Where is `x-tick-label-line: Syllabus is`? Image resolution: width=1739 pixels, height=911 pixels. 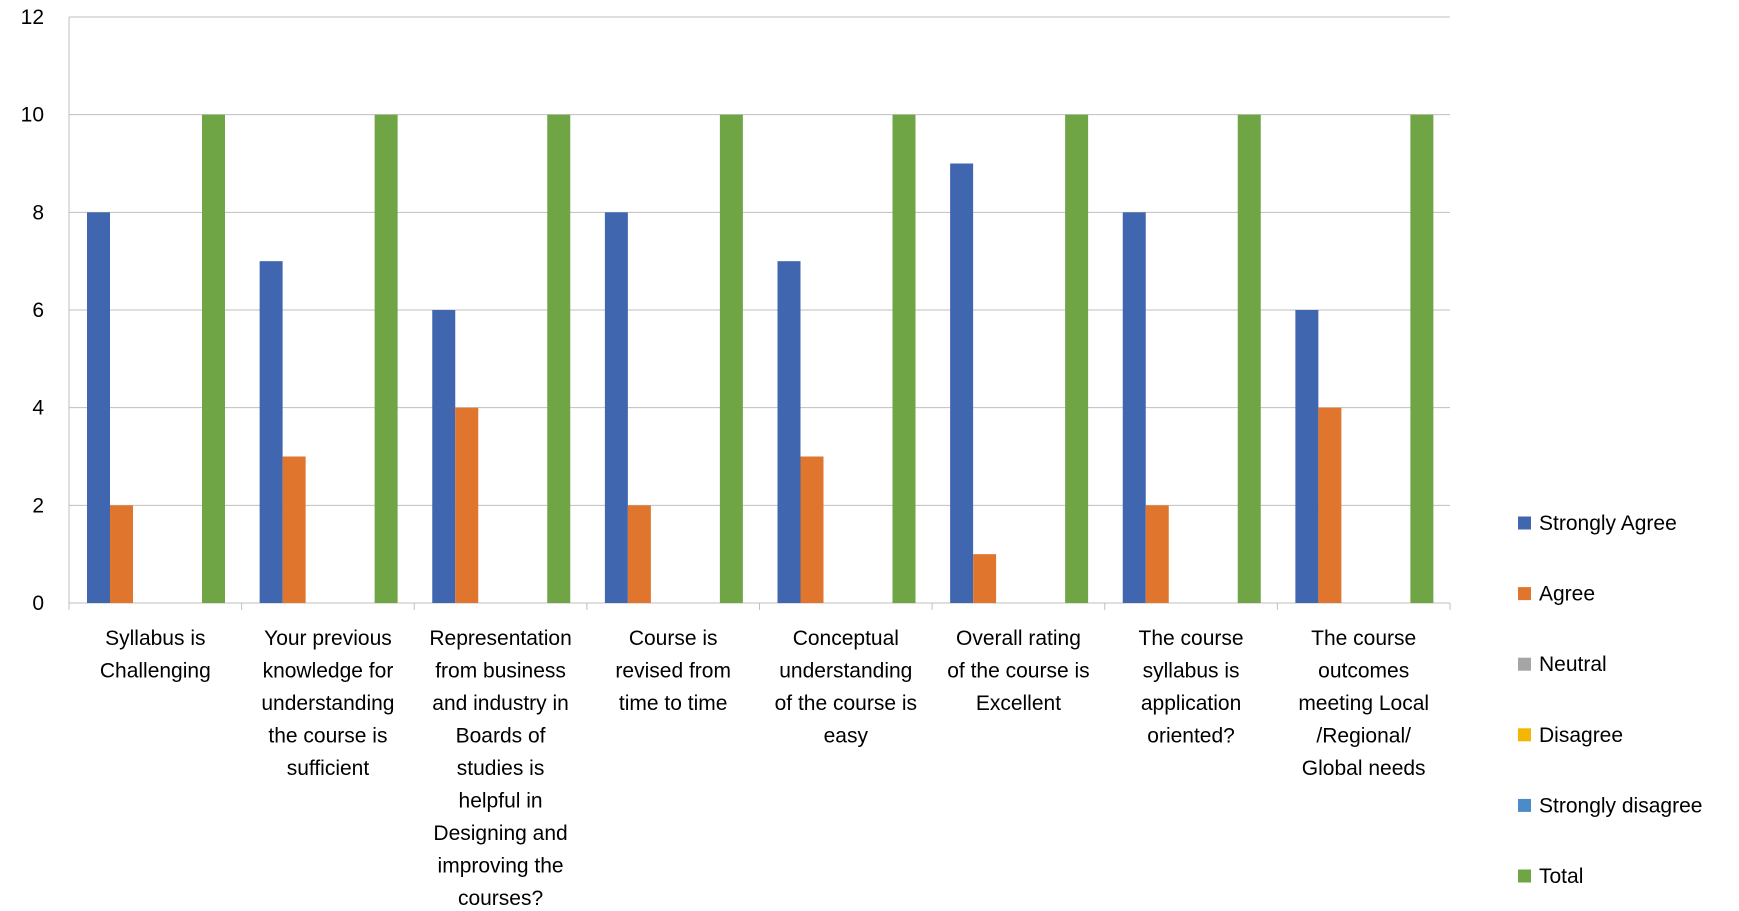 x-tick-label-line: Syllabus is is located at coordinates (155, 638).